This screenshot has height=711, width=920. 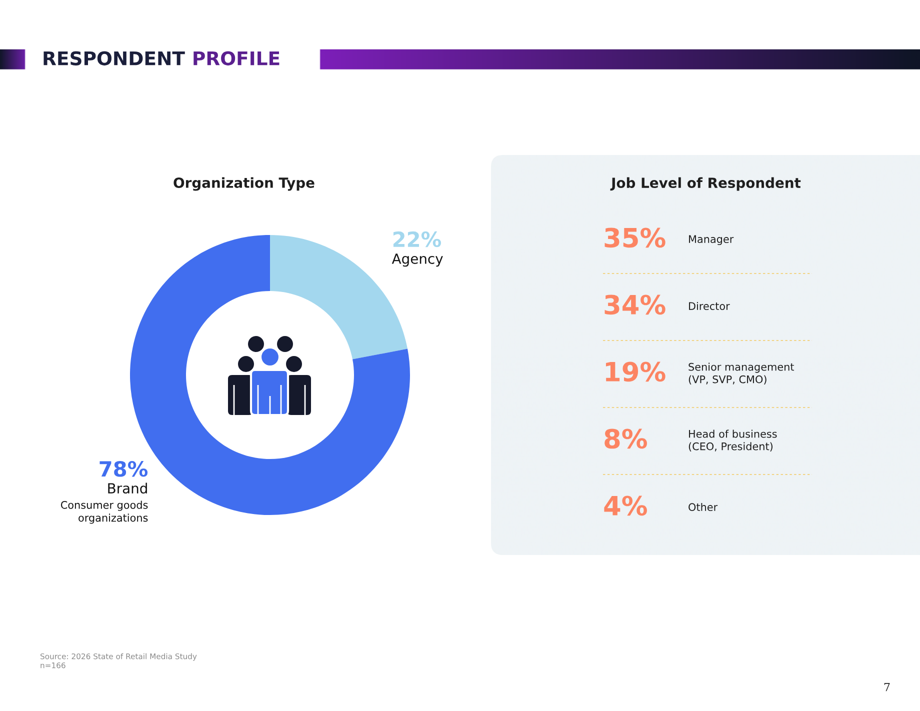 I want to click on data-label: 35%, so click(x=635, y=238).